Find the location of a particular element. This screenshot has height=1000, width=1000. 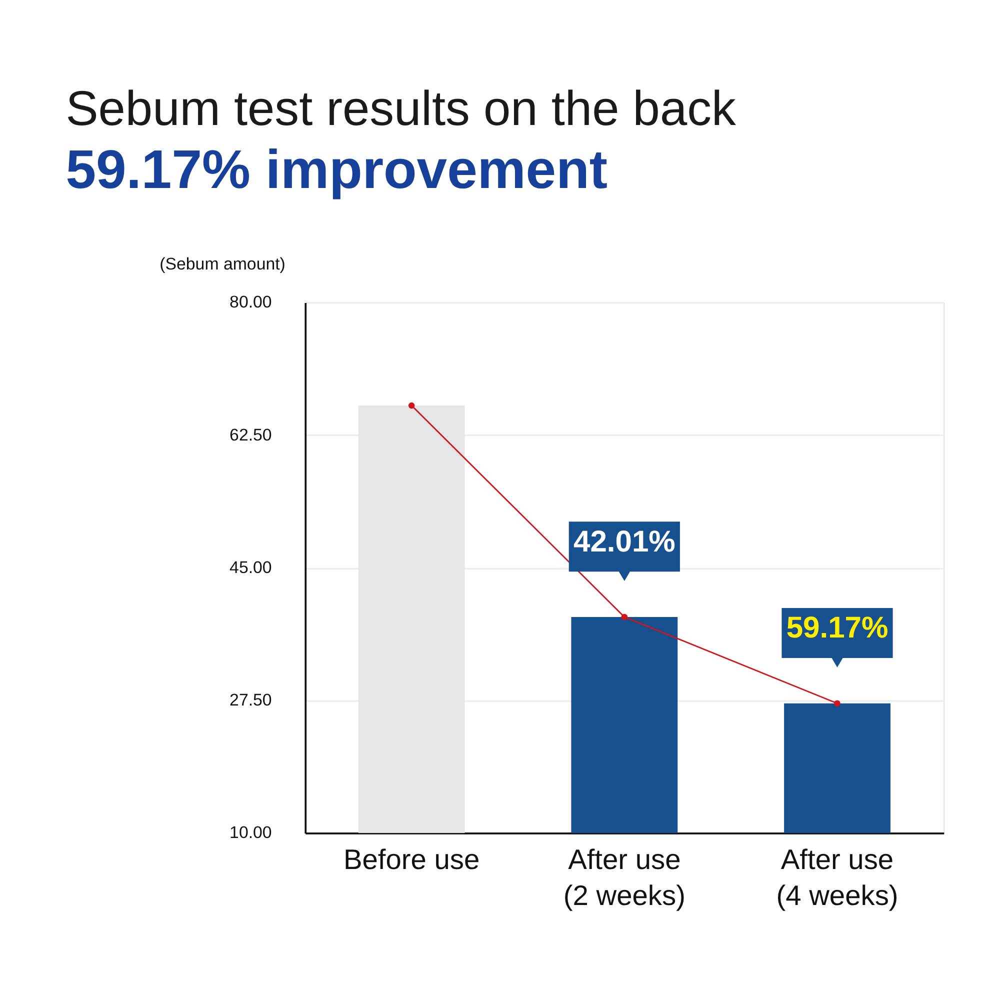

y-axis-title: (Sebum amount) is located at coordinates (223, 264).